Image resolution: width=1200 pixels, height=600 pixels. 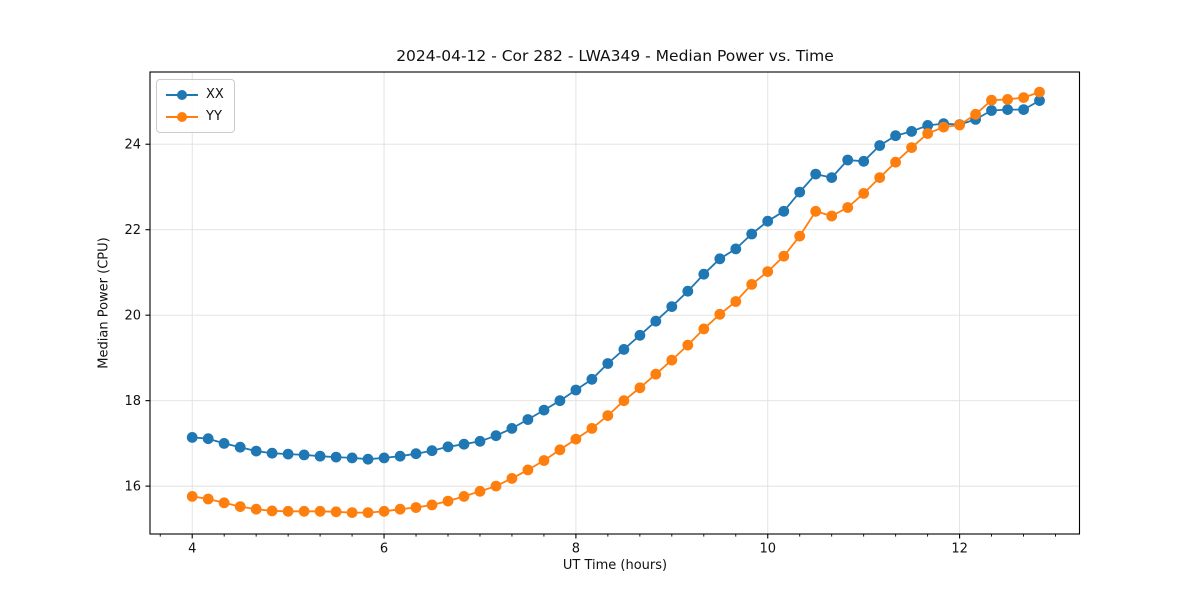 What do you see at coordinates (182, 95) in the screenshot?
I see `xx-marker-icon` at bounding box center [182, 95].